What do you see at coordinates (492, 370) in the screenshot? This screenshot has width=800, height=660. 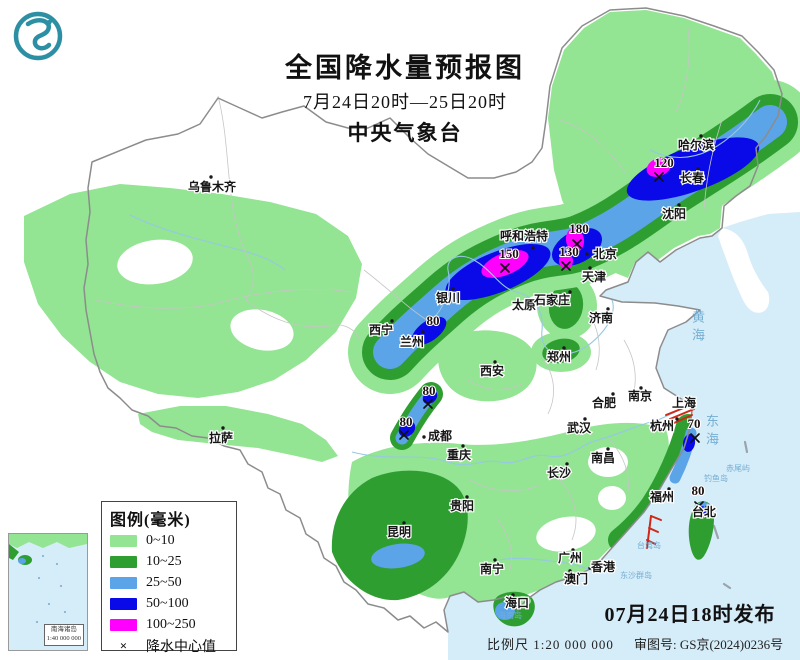 I see `city-label-xian: 西安` at bounding box center [492, 370].